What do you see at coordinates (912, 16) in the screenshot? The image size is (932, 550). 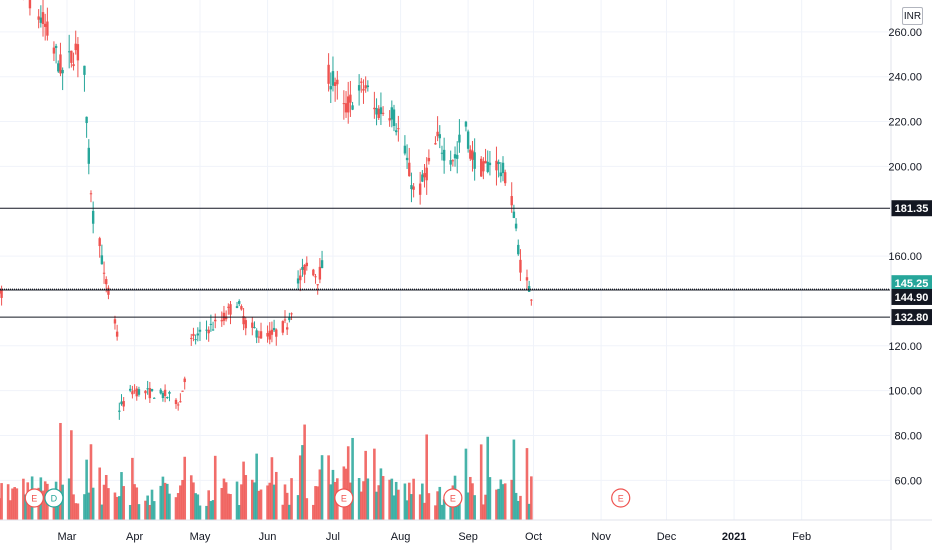 I see `currency-label: INR` at bounding box center [912, 16].